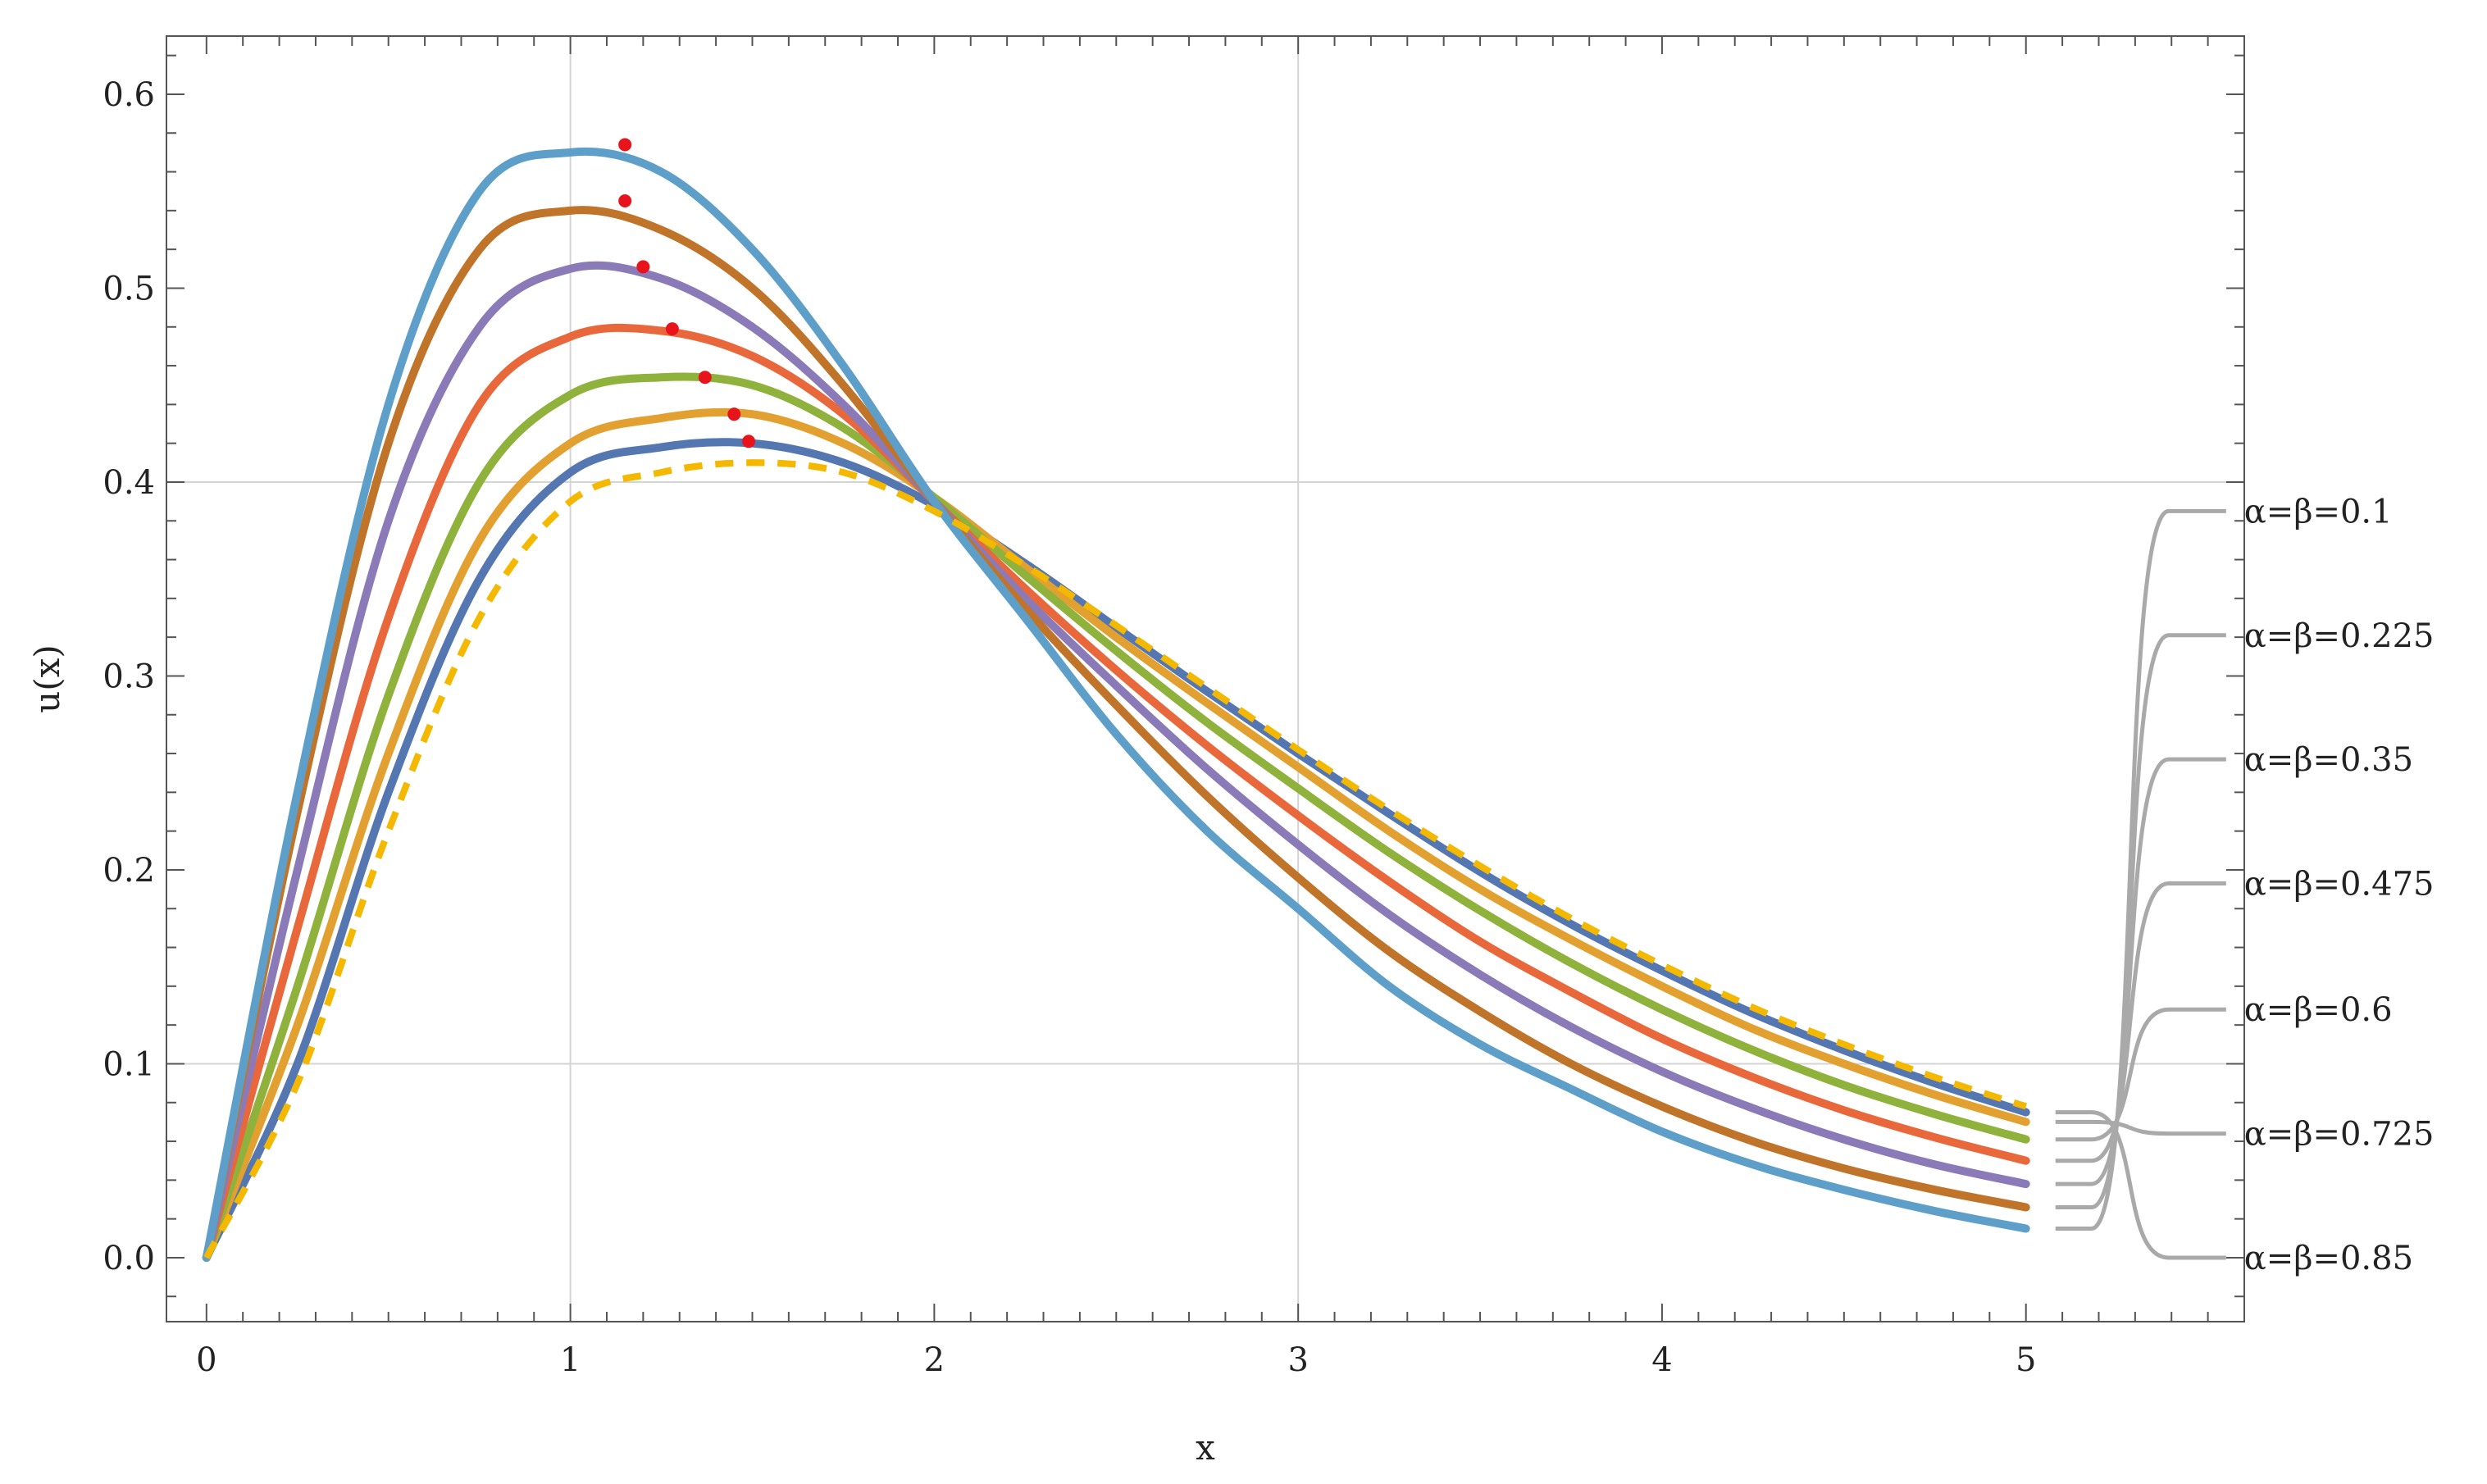 The image size is (2487, 1484). What do you see at coordinates (2339, 1135) in the screenshot?
I see `legend-label: α=β=0.725` at bounding box center [2339, 1135].